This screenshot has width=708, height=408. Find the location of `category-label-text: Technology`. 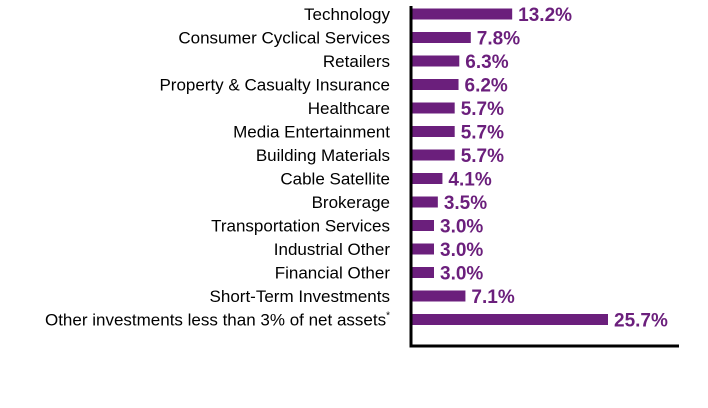

category-label-text: Technology is located at coordinates (347, 14).